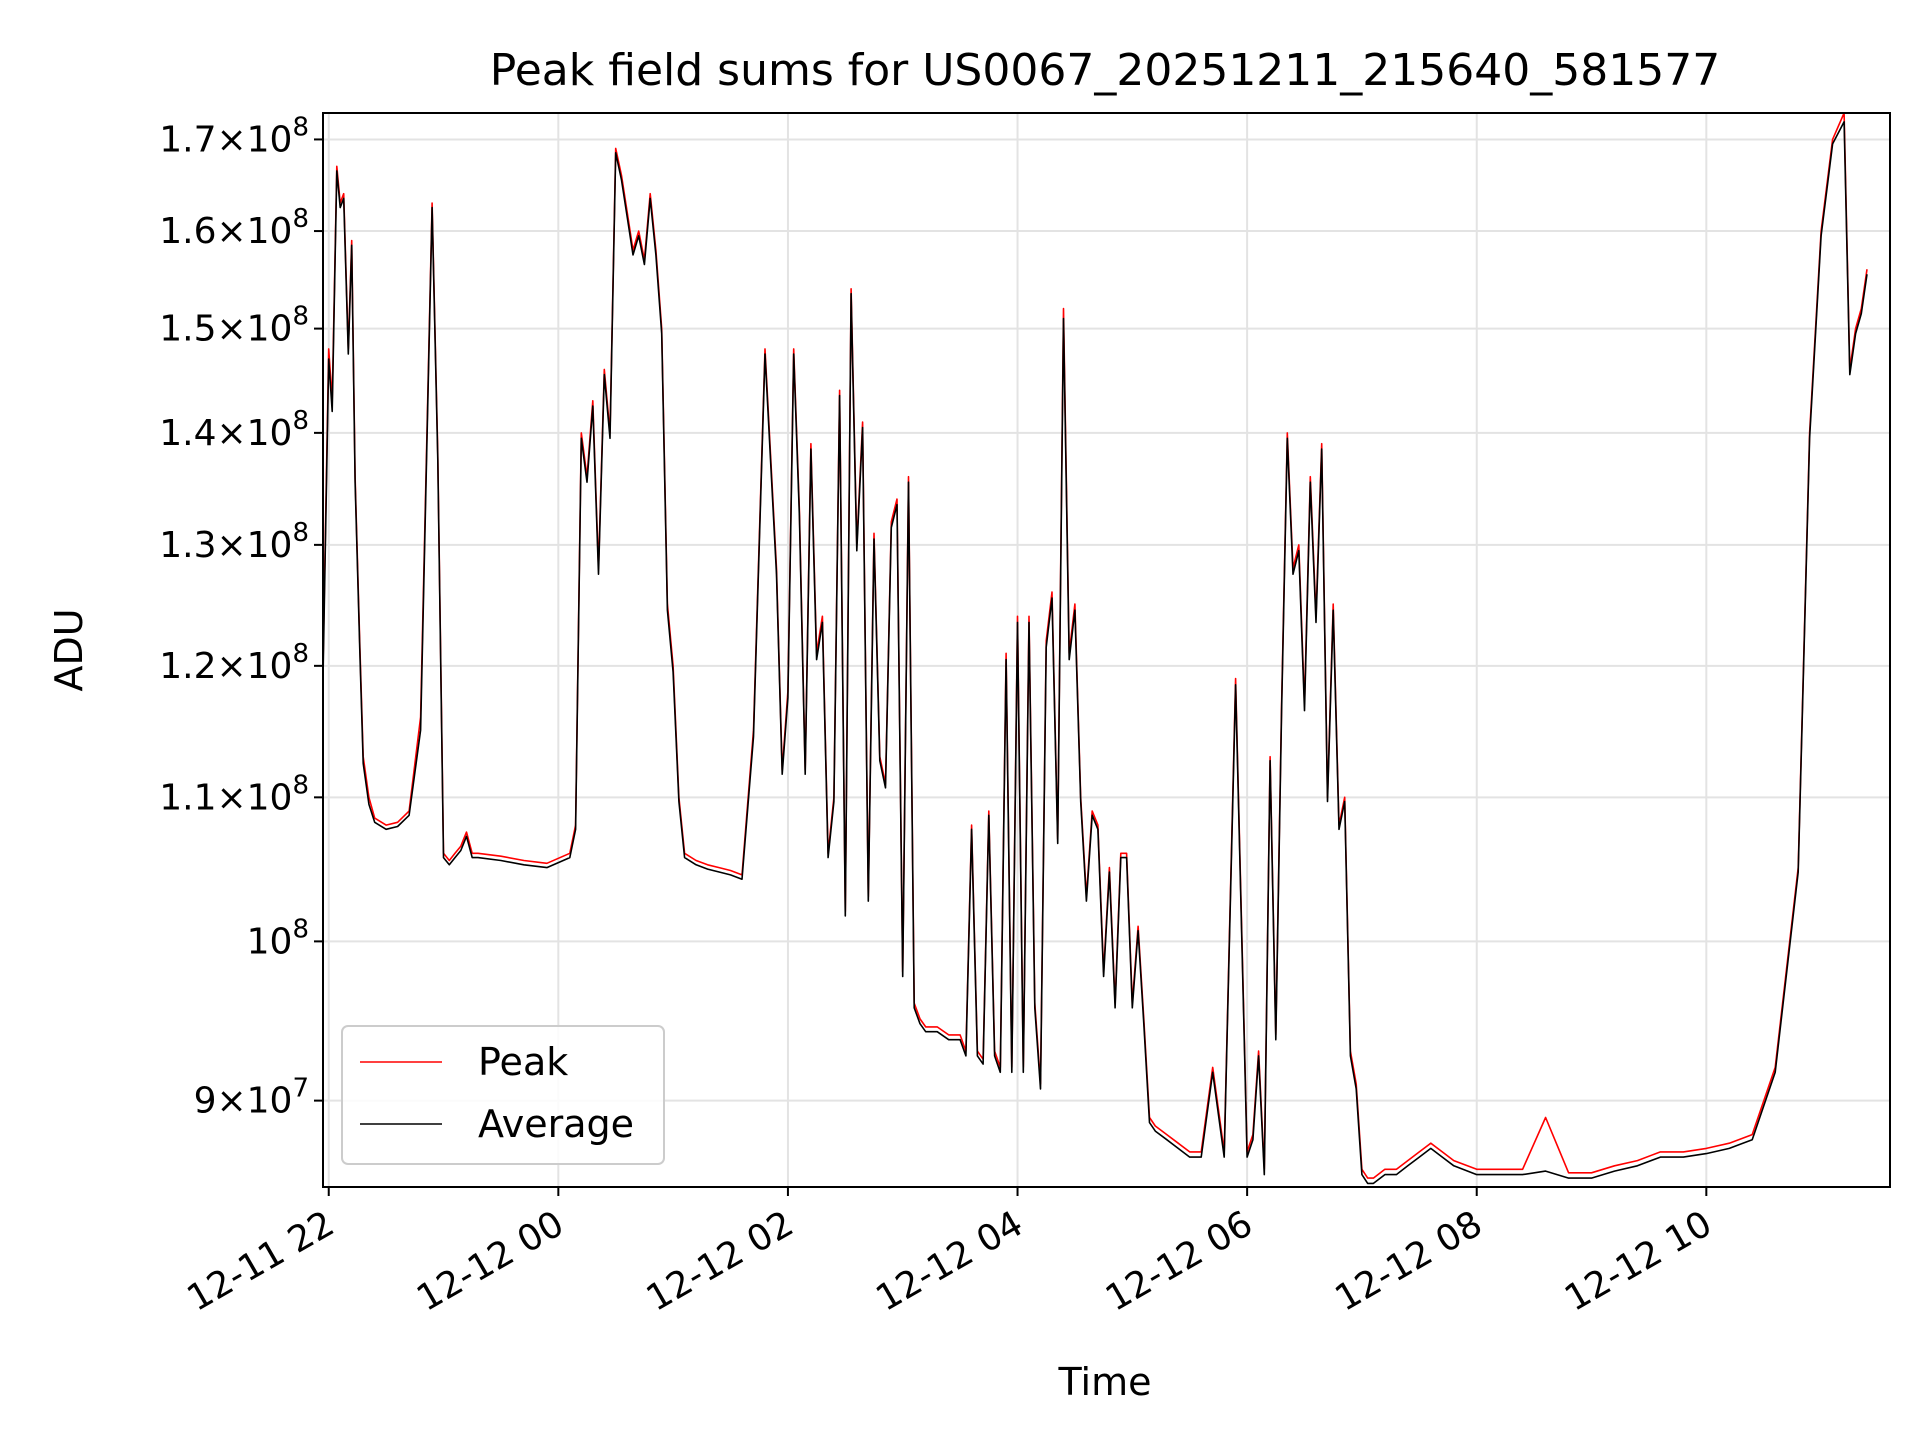 The width and height of the screenshot is (1920, 1440). What do you see at coordinates (69, 649) in the screenshot?
I see `y-axis-label: ADU` at bounding box center [69, 649].